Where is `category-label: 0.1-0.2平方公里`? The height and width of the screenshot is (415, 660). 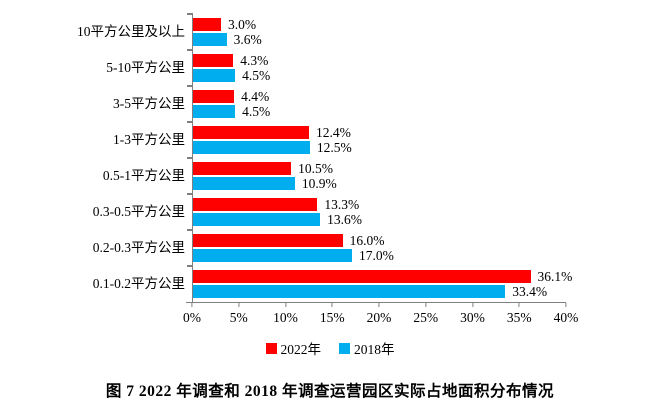
category-label: 0.1-0.2平方公里 is located at coordinates (138, 284).